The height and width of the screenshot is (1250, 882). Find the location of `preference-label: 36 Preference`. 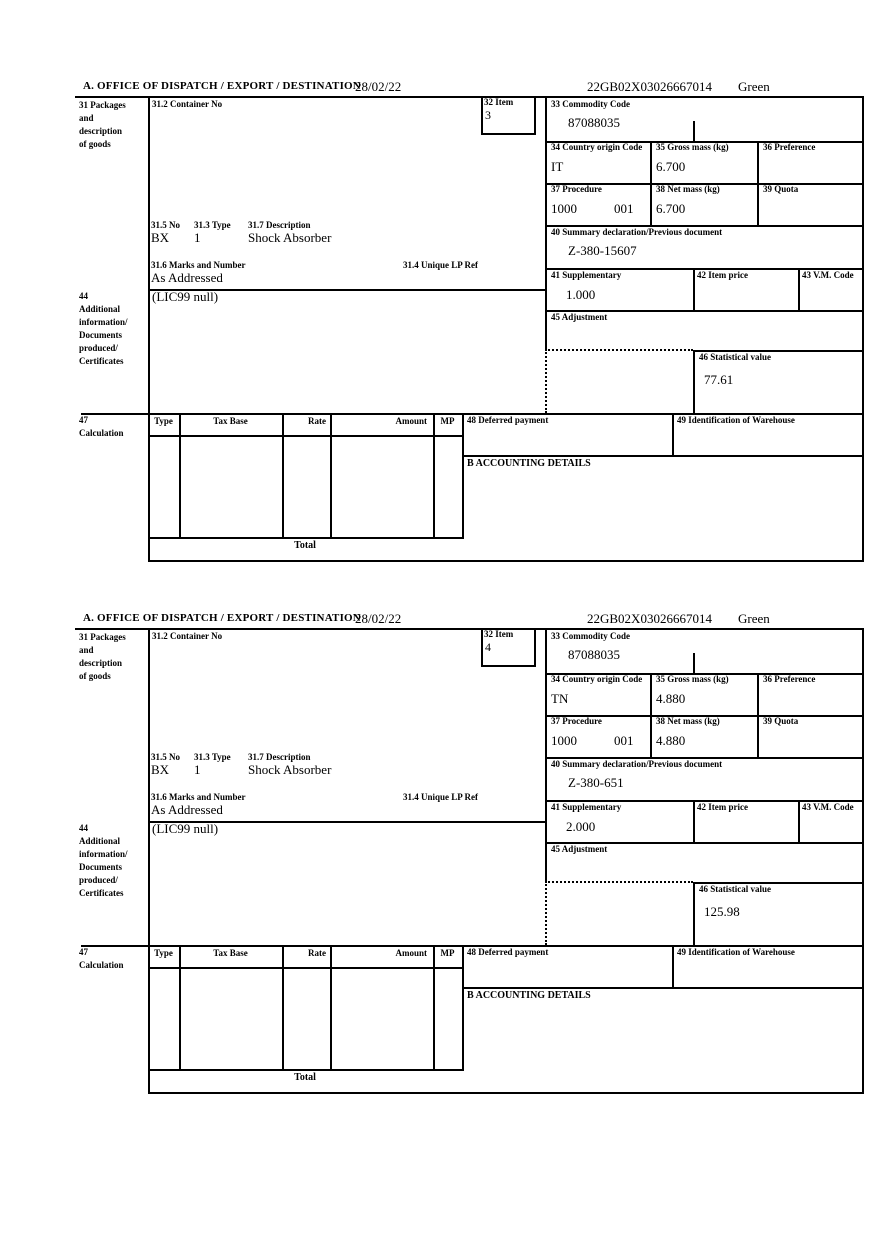

preference-label: 36 Preference is located at coordinates (789, 147).